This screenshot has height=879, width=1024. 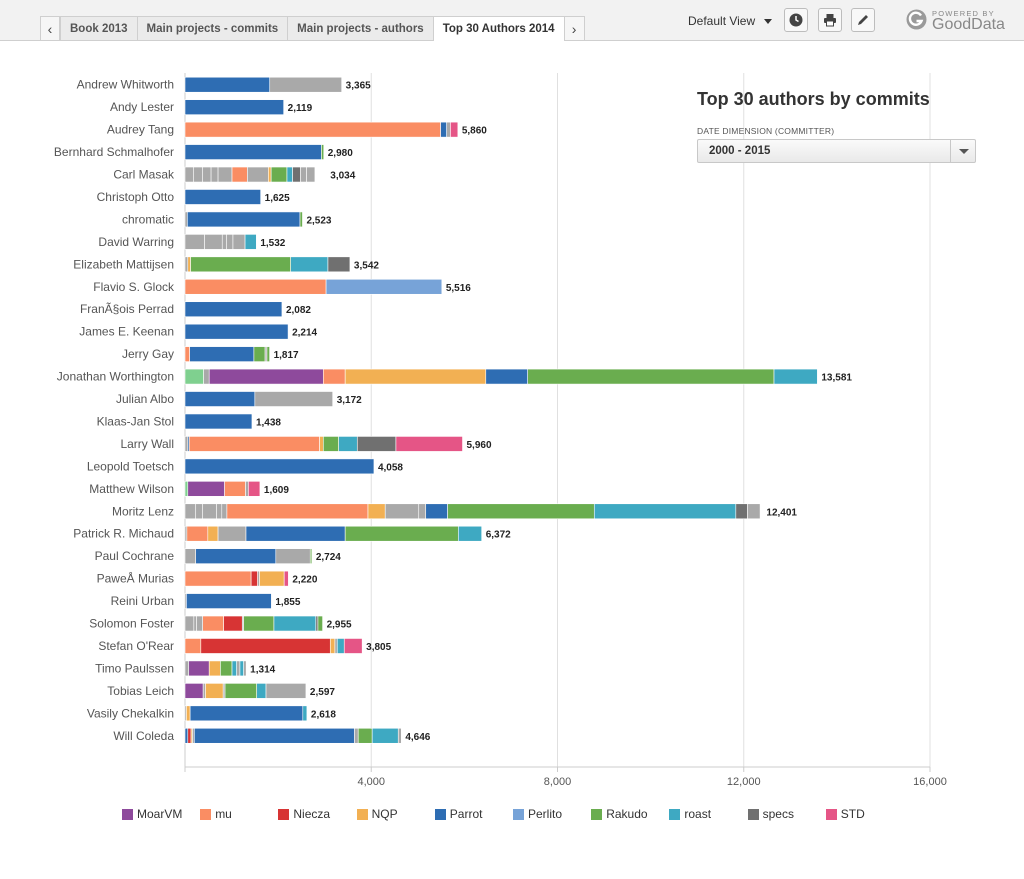 I want to click on date-filter-label: DATE DIMENSION (COMMITTER), so click(x=766, y=131).